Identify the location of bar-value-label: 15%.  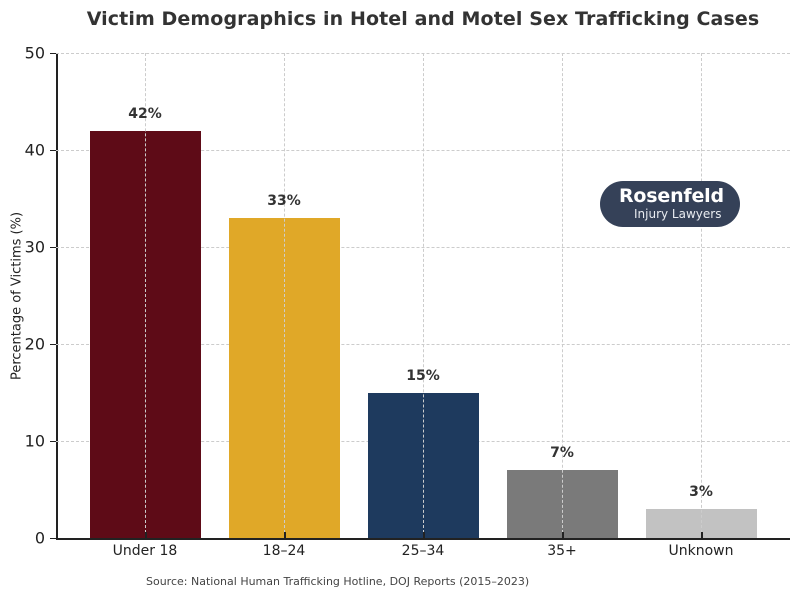
(423, 375).